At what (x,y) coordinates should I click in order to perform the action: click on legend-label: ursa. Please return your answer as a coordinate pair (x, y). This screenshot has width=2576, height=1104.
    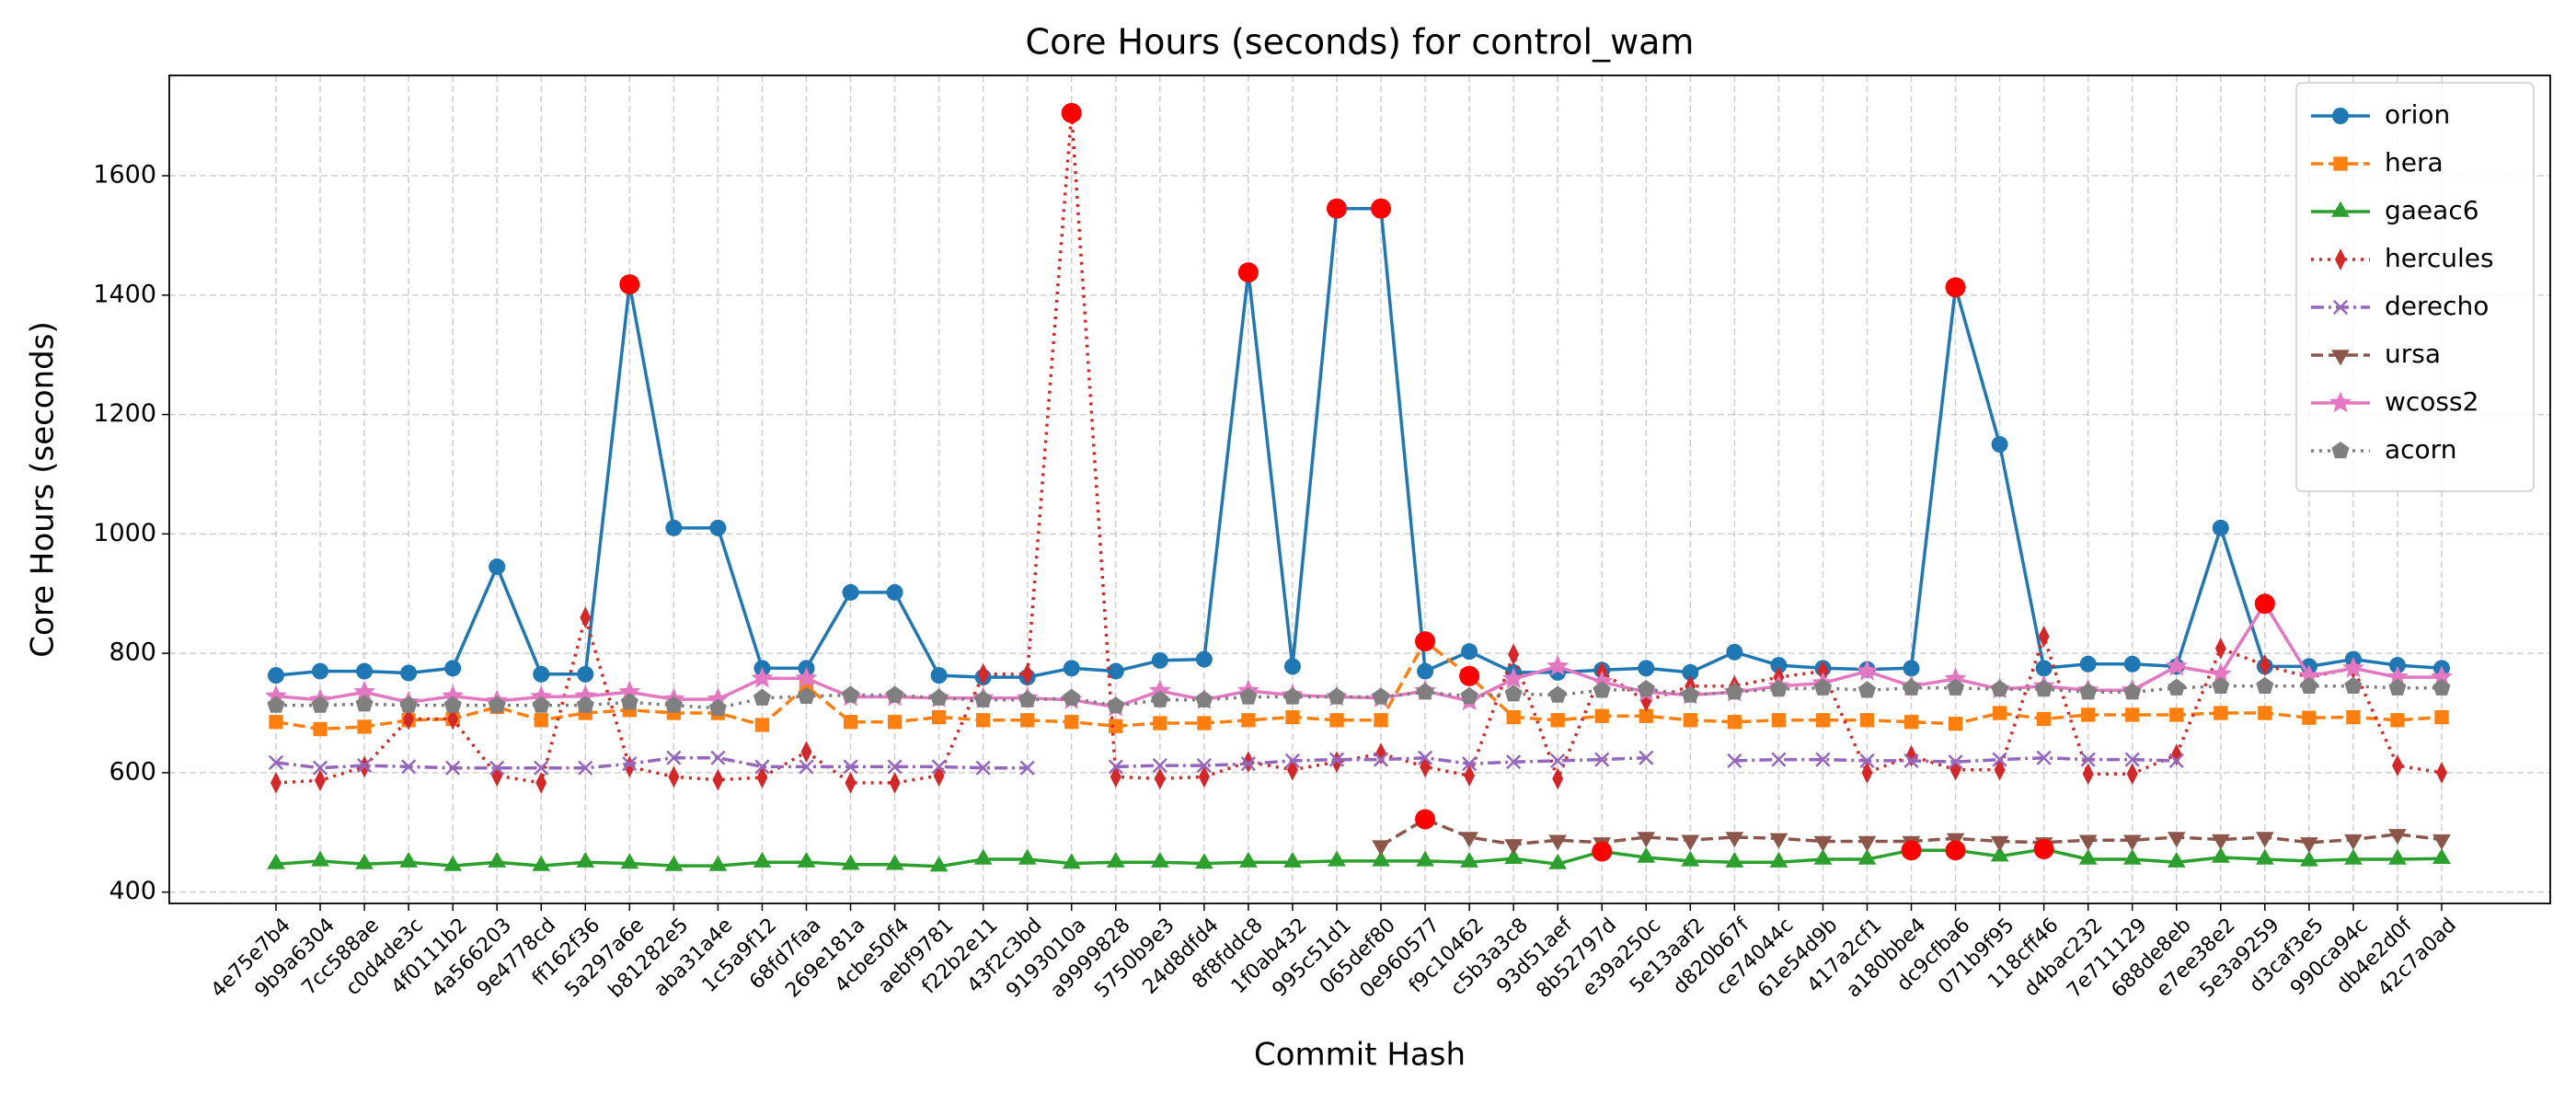
    Looking at the image, I should click on (2413, 354).